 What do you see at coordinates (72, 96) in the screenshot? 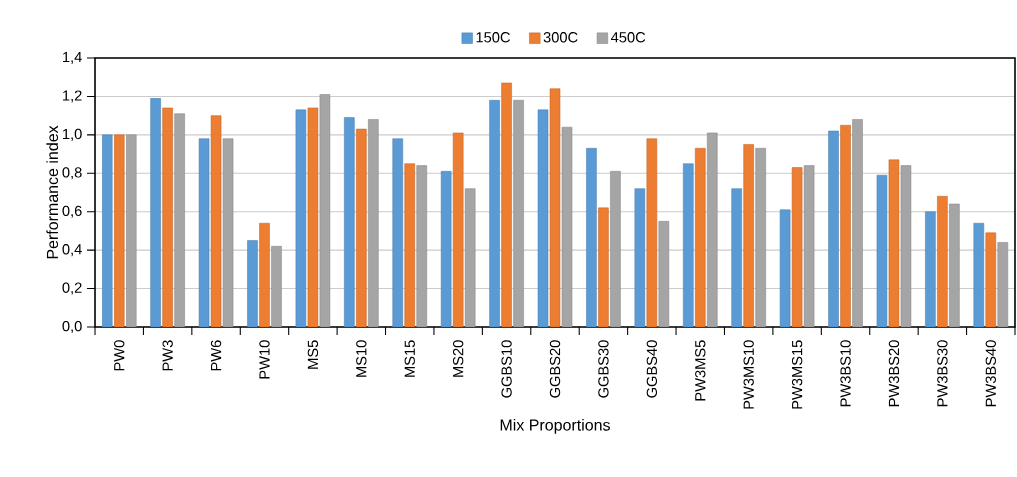
I see `y-tick-label: 1,2` at bounding box center [72, 96].